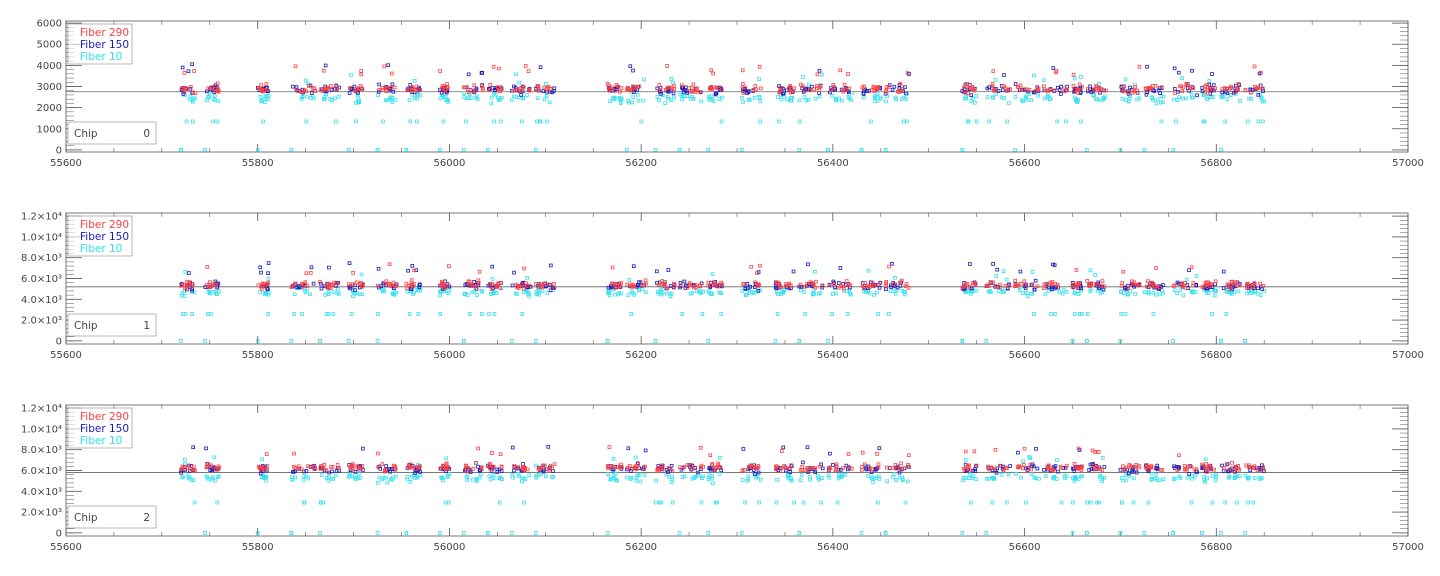 The width and height of the screenshot is (1440, 576). Describe the element at coordinates (1408, 547) in the screenshot. I see `x-tick-label: 57000` at that location.